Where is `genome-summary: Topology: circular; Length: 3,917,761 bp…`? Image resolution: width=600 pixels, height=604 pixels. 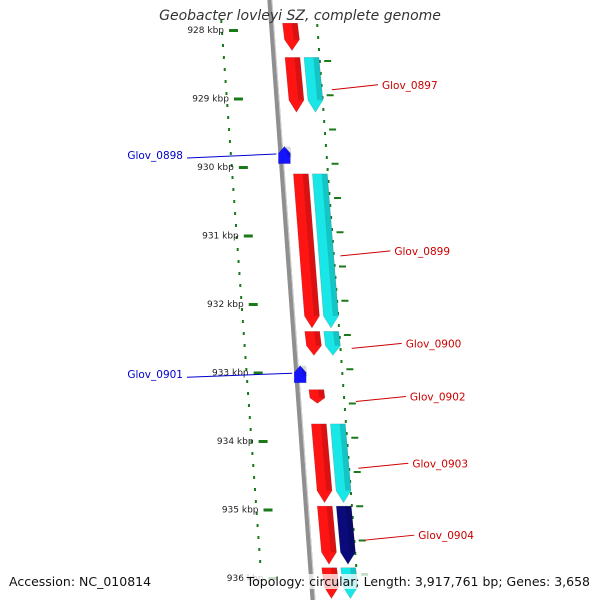 genome-summary: Topology: circular; Length: 3,917,761 bp… is located at coordinates (418, 581).